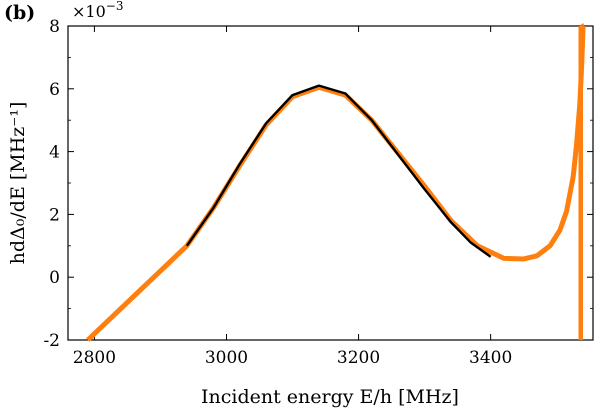 This screenshot has width=599, height=412. I want to click on y-tick-label: 2, so click(54, 215).